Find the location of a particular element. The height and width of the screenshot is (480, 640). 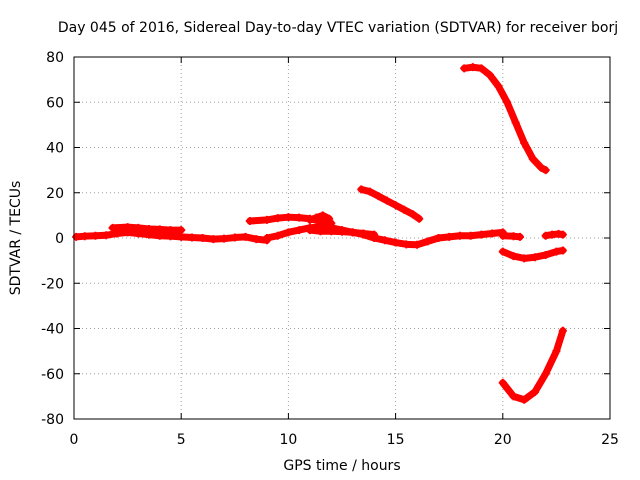

series-trace-d is located at coordinates (384, 235).